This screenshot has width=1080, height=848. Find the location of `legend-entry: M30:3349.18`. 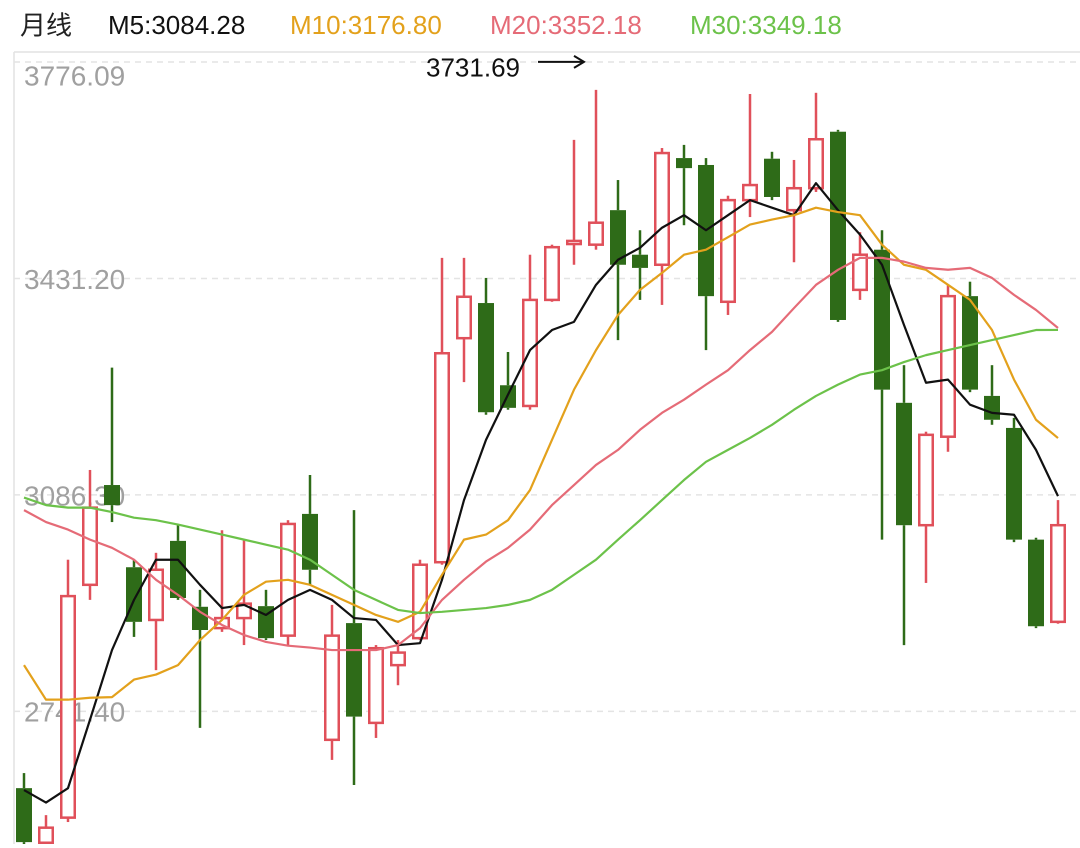

legend-entry: M30:3349.18 is located at coordinates (766, 25).